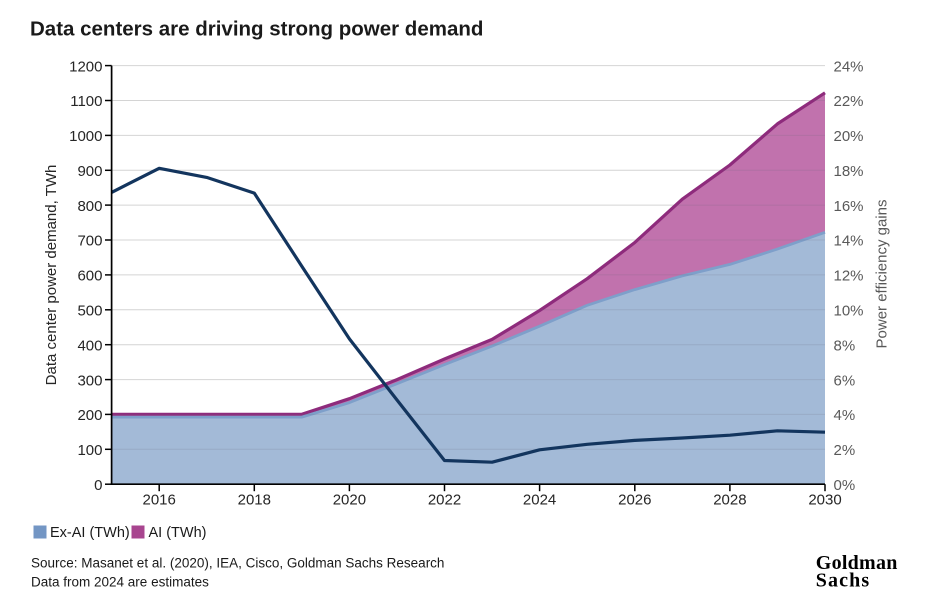 The height and width of the screenshot is (615, 927). What do you see at coordinates (89, 206) in the screenshot?
I see `svg-text: 800` at bounding box center [89, 206].